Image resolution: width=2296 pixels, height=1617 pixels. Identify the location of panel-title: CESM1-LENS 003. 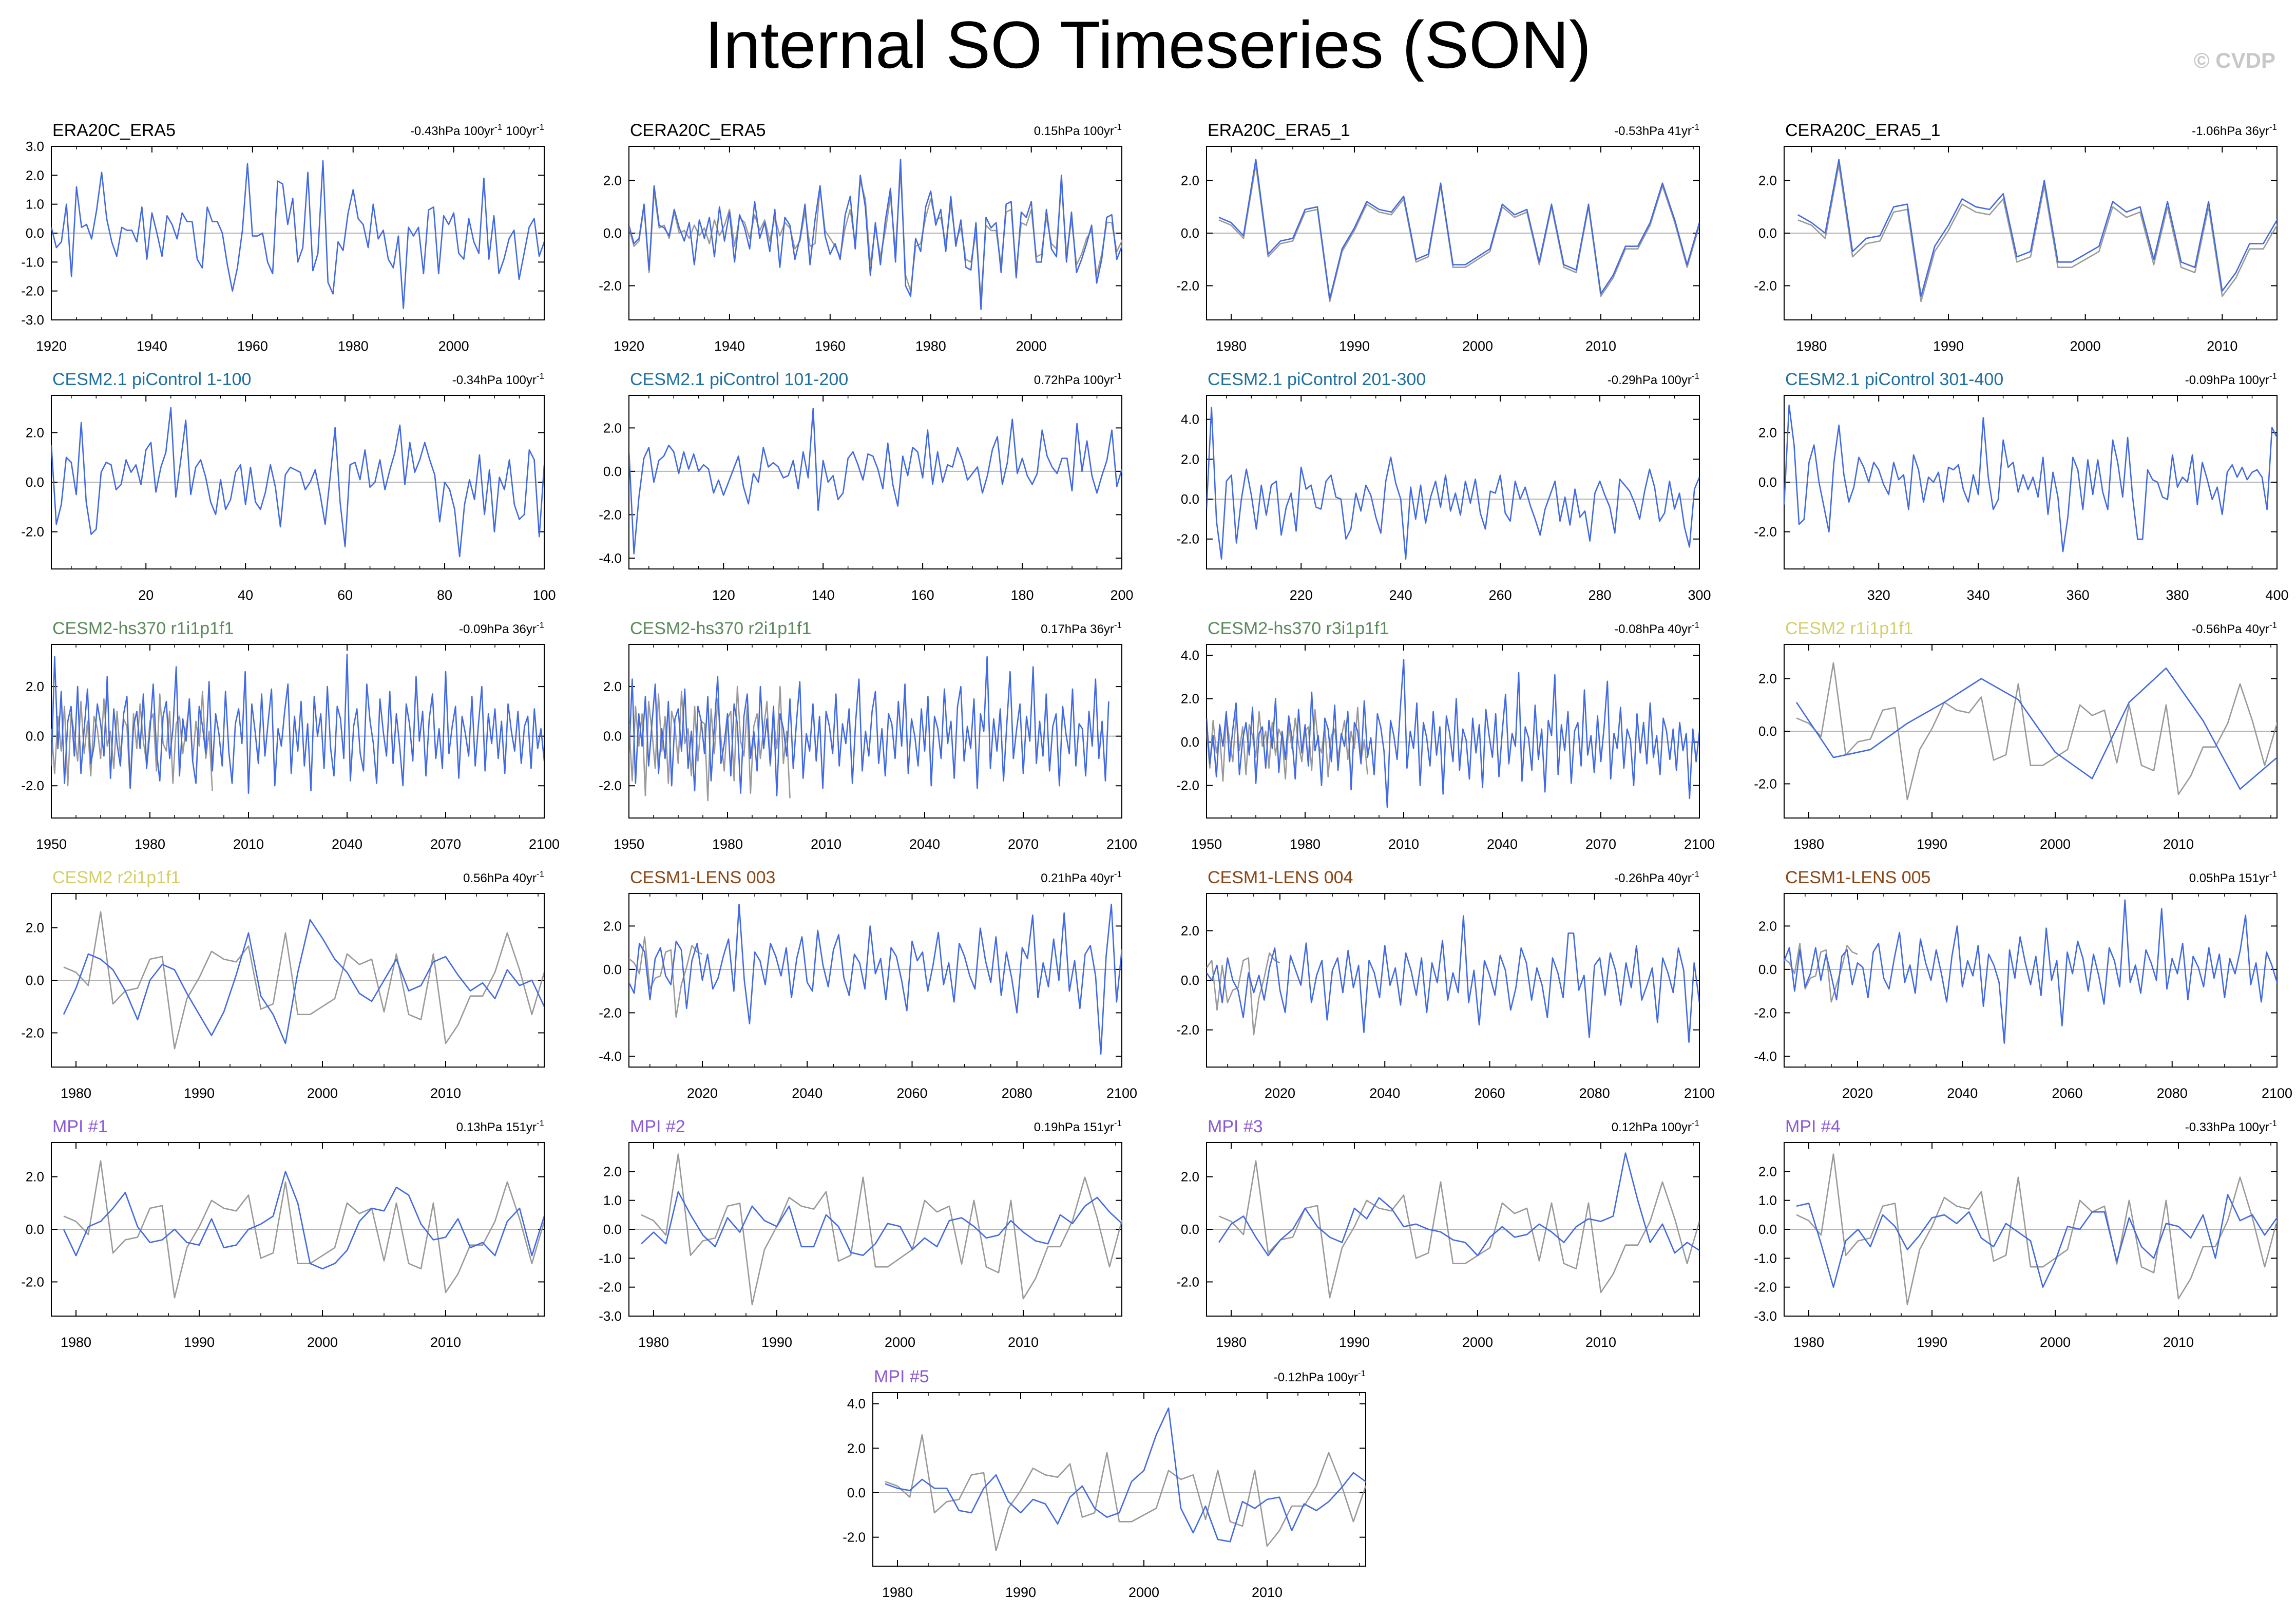
(703, 878).